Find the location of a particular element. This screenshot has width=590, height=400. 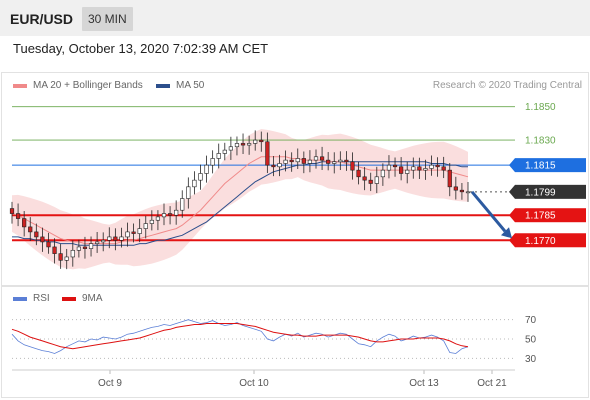

legend-bb-label: MA 20 + Bollinger Bands is located at coordinates (88, 85).